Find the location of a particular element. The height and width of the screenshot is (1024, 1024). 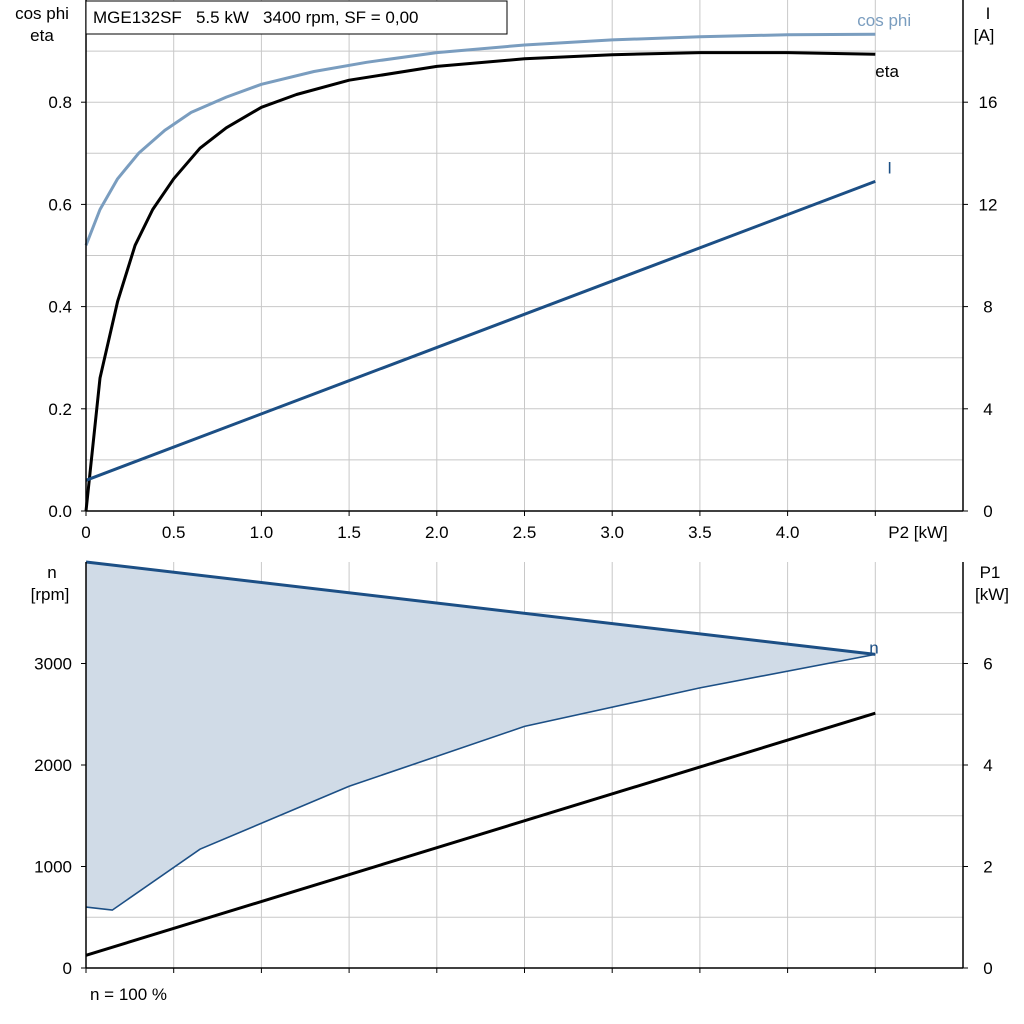

x-tick-label: 0.5 is located at coordinates (174, 532).